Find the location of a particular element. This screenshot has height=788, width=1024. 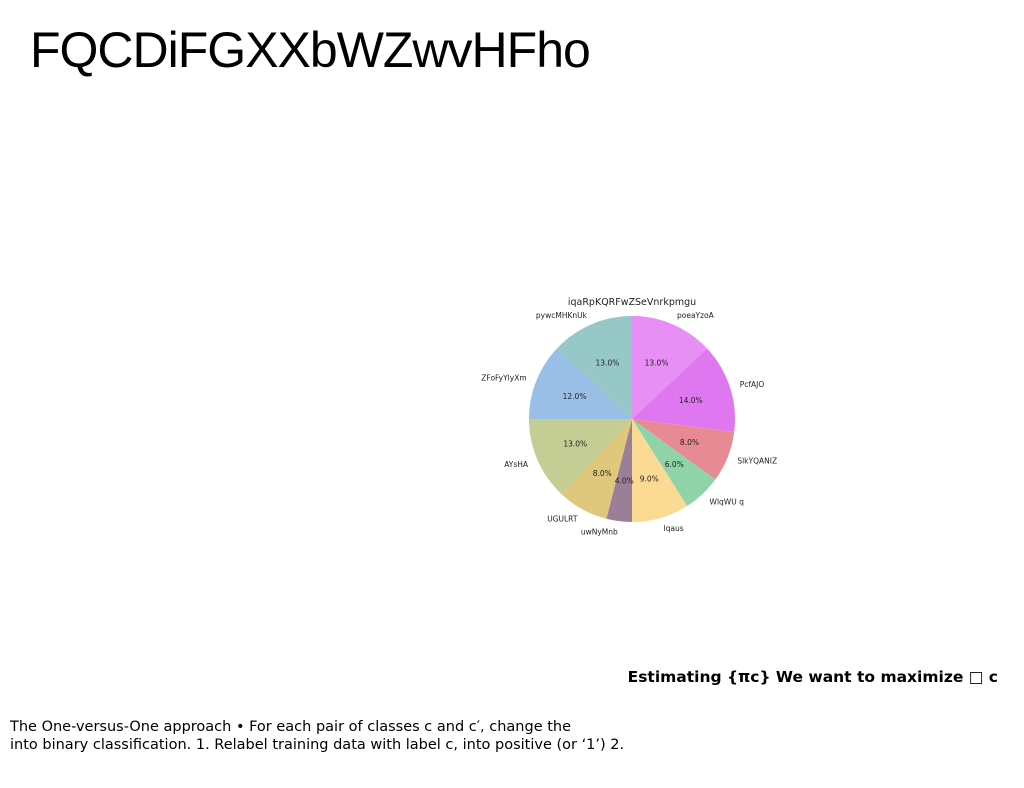

slice-percent-label: 12.0% is located at coordinates (575, 396).